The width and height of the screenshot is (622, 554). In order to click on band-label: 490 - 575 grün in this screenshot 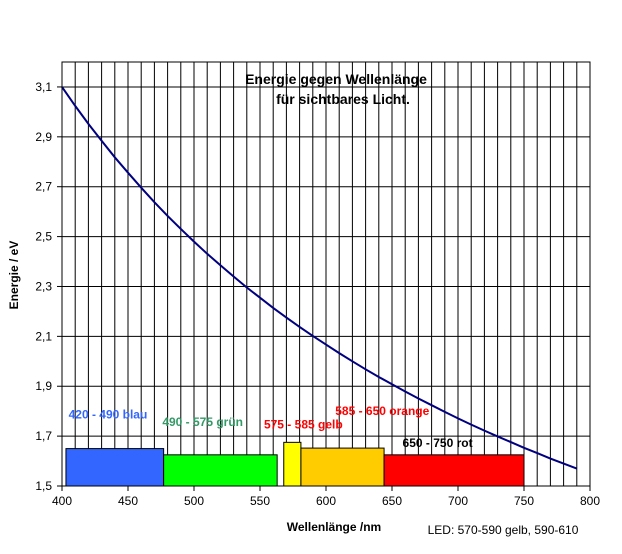, I will do `click(202, 422)`.